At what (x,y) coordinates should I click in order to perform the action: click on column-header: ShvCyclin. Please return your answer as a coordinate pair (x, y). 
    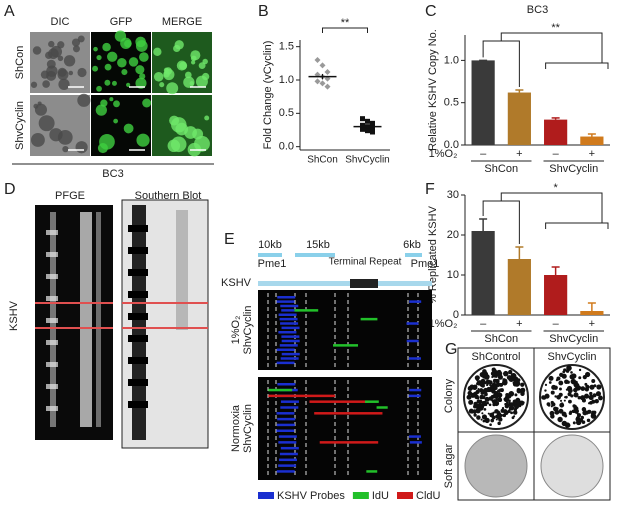
    Looking at the image, I should click on (572, 357).